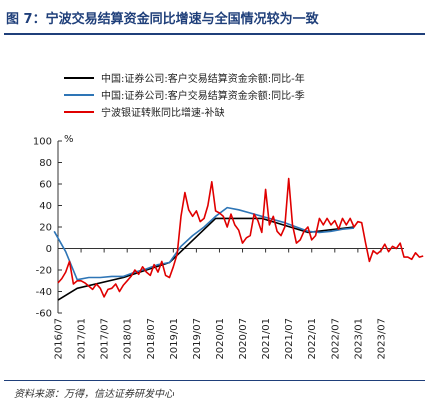 This screenshot has width=429, height=405. Describe the element at coordinates (381, 339) in the screenshot. I see `x-tick-label: 2023/07` at that location.